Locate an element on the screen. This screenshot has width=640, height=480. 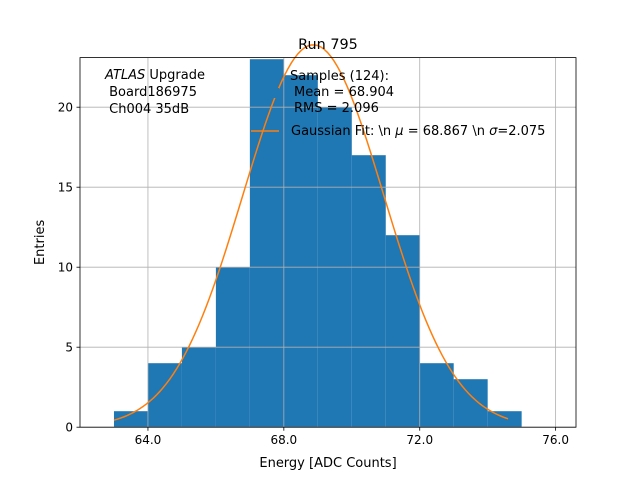
annotation-line-1: ATLAS Upgrade is located at coordinates (154, 75).